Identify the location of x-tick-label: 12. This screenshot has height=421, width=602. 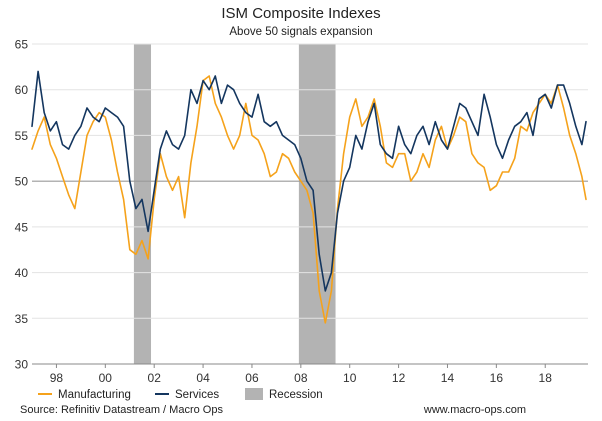
(399, 378).